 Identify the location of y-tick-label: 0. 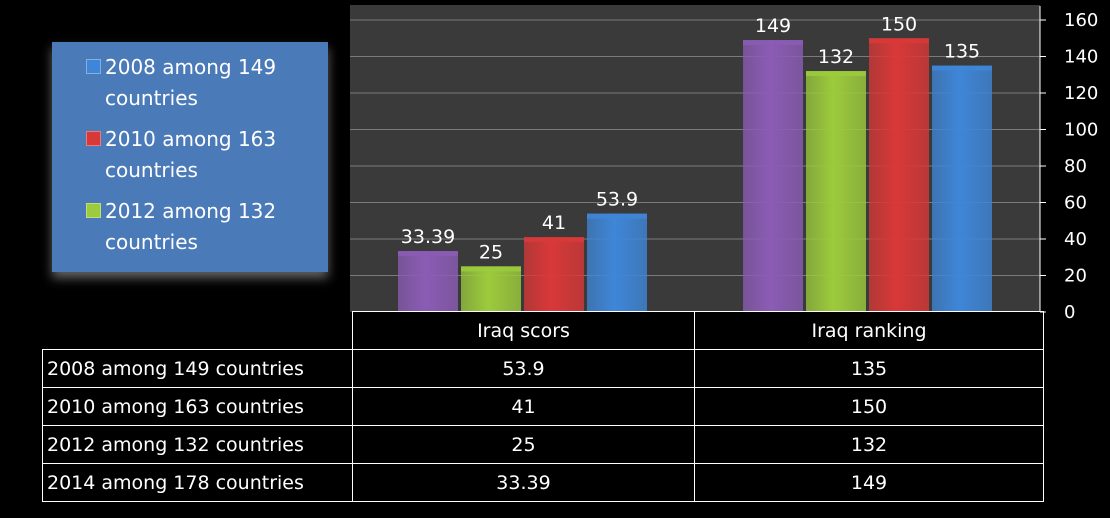
(1069, 312).